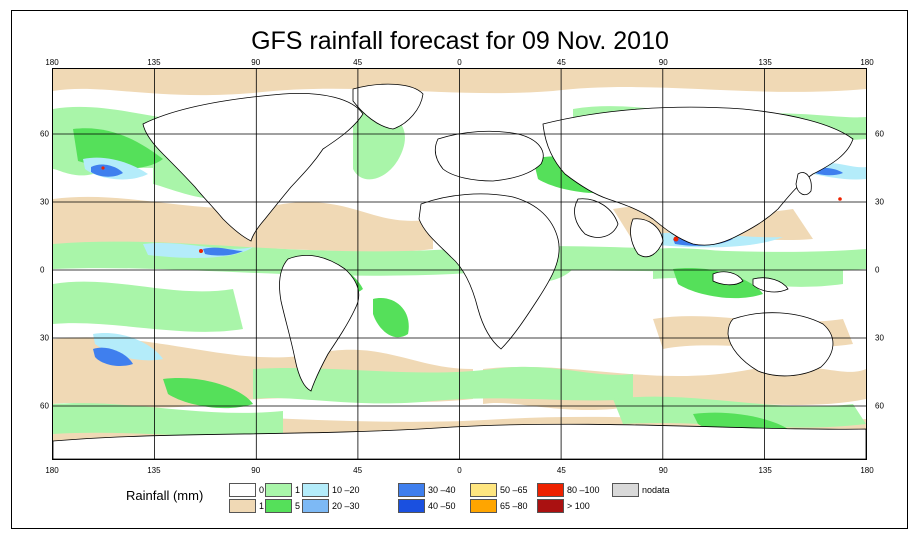  What do you see at coordinates (514, 490) in the screenshot?
I see `legend-label: 50 –65` at bounding box center [514, 490].